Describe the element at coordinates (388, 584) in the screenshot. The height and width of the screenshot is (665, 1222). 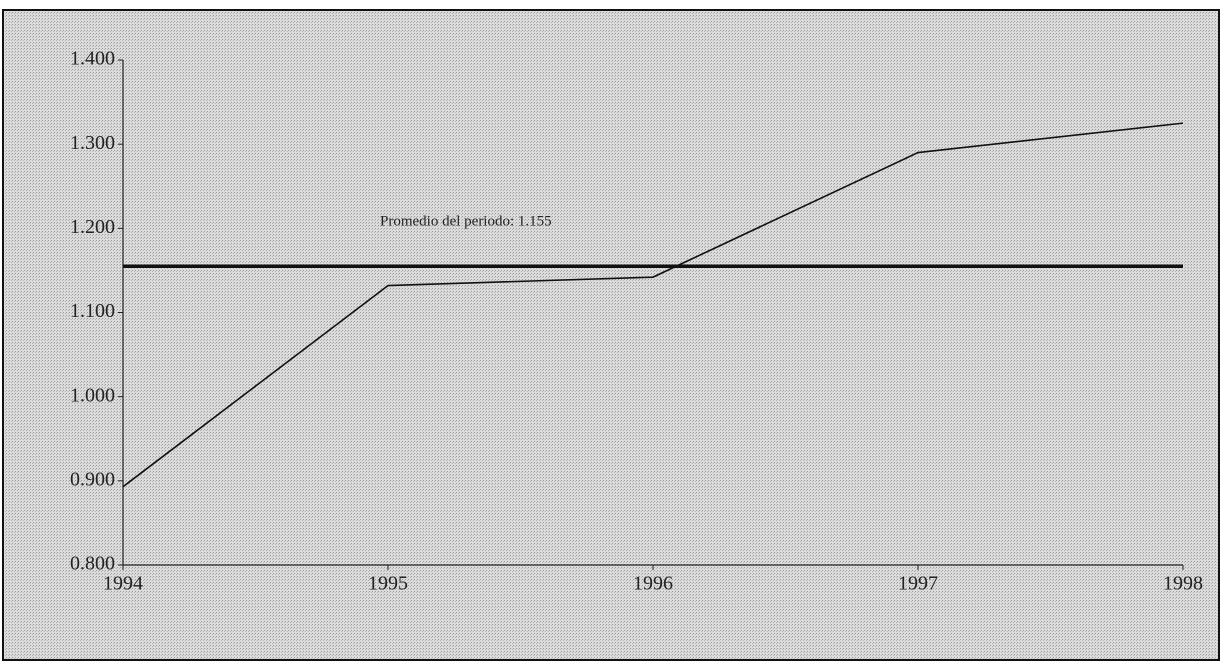
I see `x-tick-label: 1995` at that location.